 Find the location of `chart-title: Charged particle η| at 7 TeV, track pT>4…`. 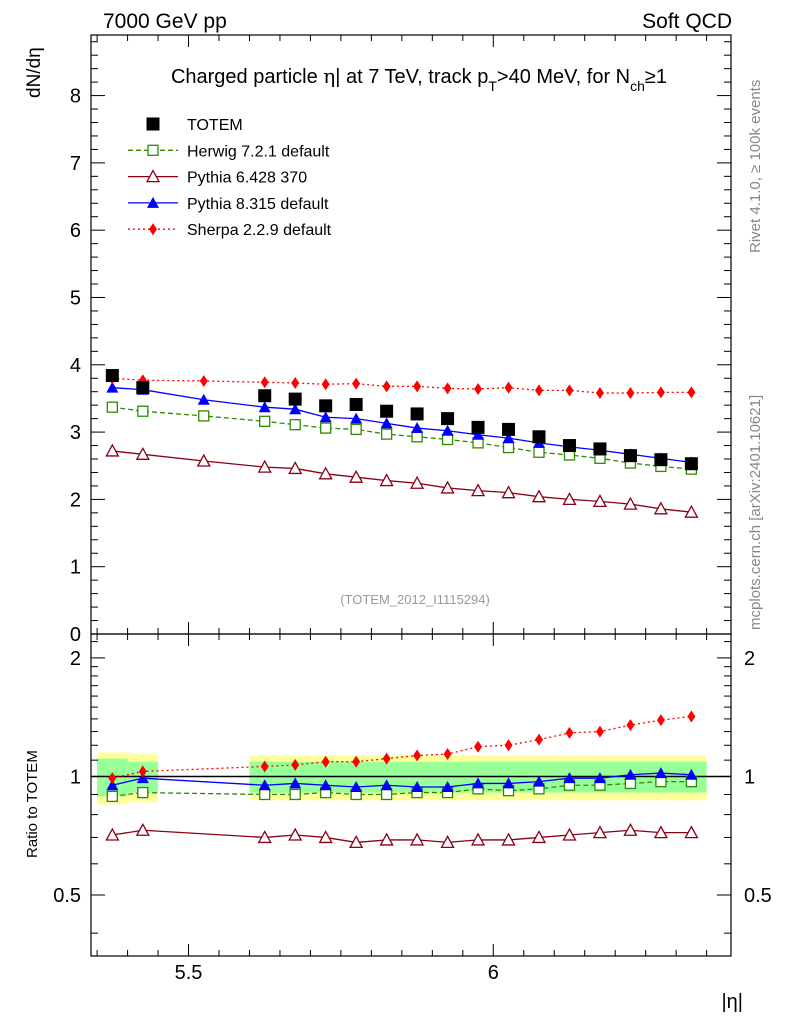

chart-title: Charged particle η| at 7 TeV, track pT>4… is located at coordinates (419, 79).